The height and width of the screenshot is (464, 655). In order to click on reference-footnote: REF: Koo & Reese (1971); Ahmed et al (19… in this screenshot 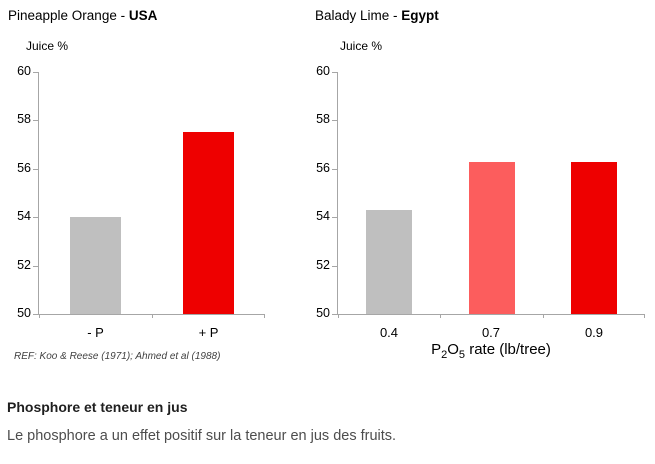, I will do `click(117, 356)`.